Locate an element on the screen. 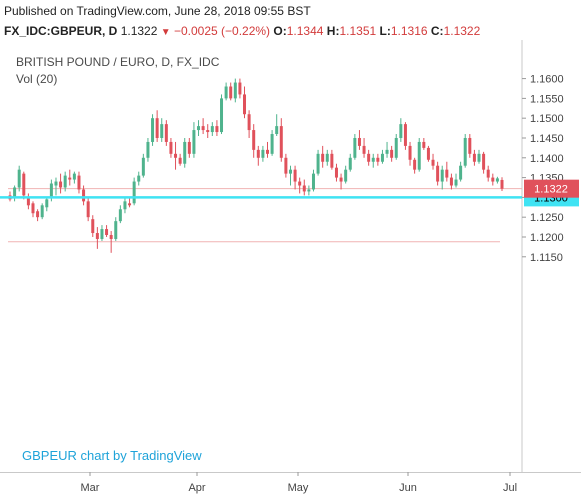  x-tick-label: Jul is located at coordinates (510, 488).